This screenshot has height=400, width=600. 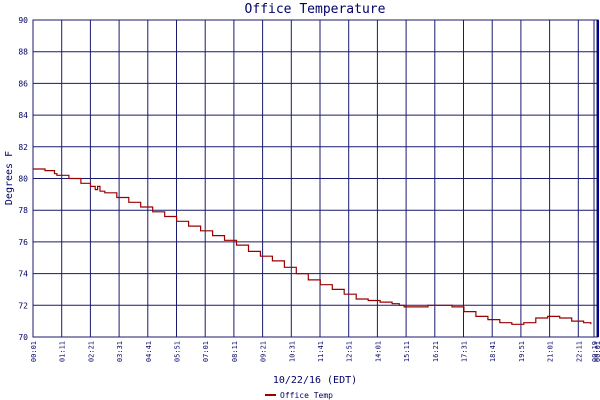 I want to click on x-tick-label: 04:41, so click(x=149, y=351).